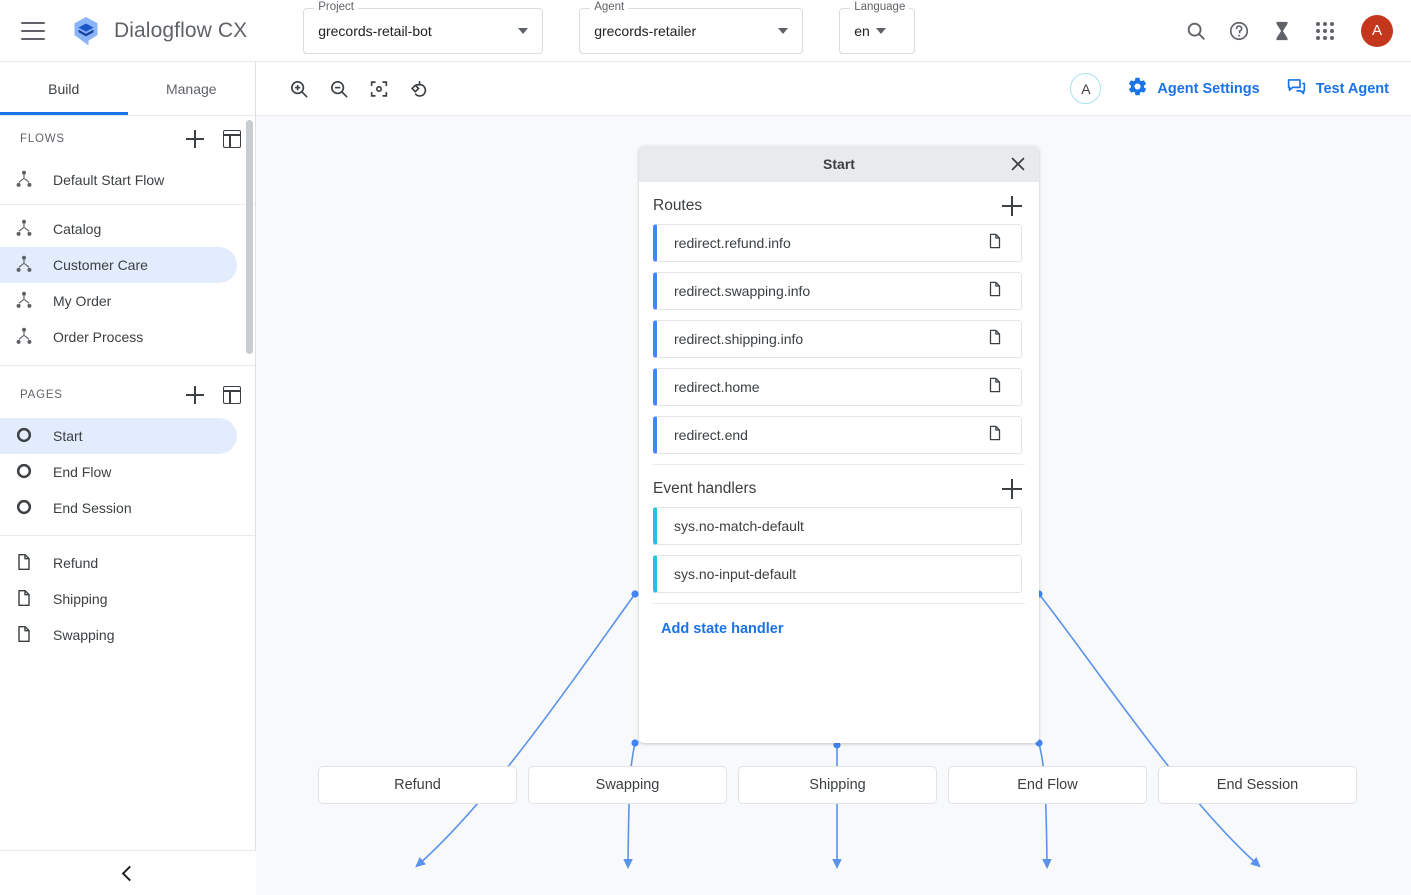 The image size is (1411, 895). I want to click on event-handler-row: sys.no-match-default, so click(837, 526).